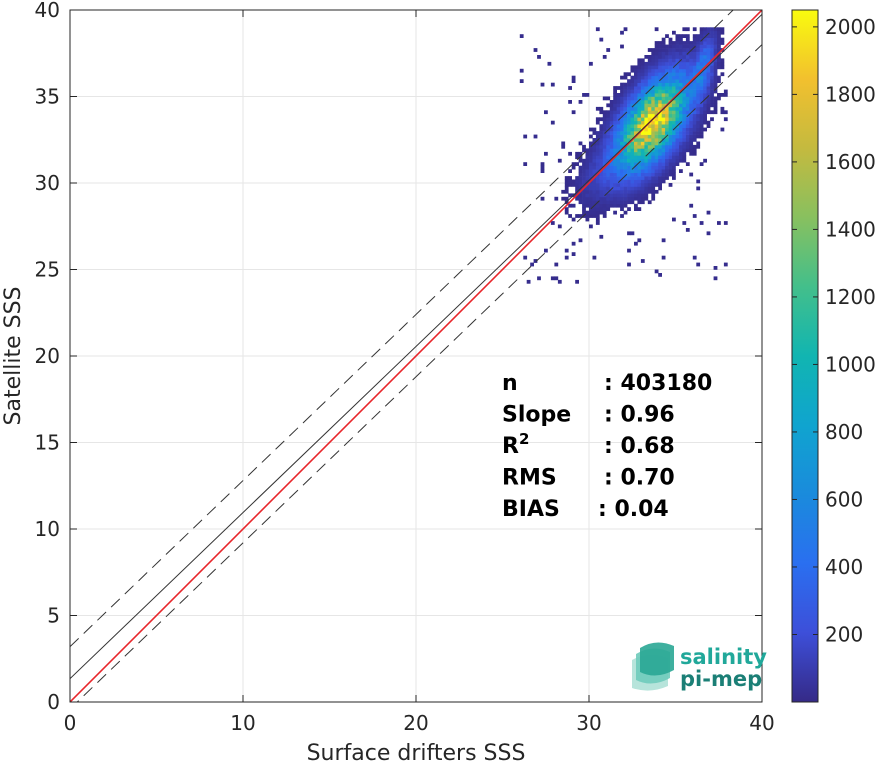 This screenshot has width=879, height=764. Describe the element at coordinates (633, 509) in the screenshot. I see `stat-value: : 0.04` at that location.